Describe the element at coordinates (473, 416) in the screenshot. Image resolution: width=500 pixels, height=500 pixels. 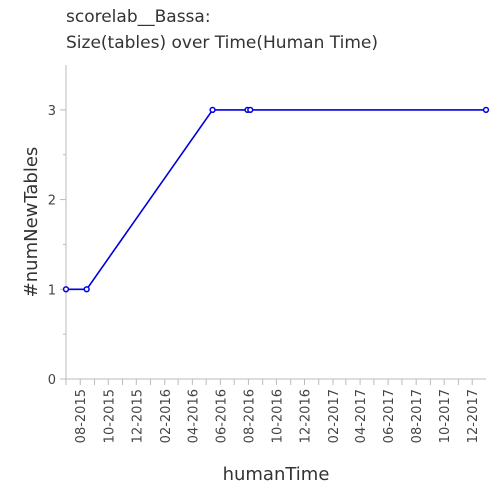
I see `x-tick-label: 12-2017` at that location.